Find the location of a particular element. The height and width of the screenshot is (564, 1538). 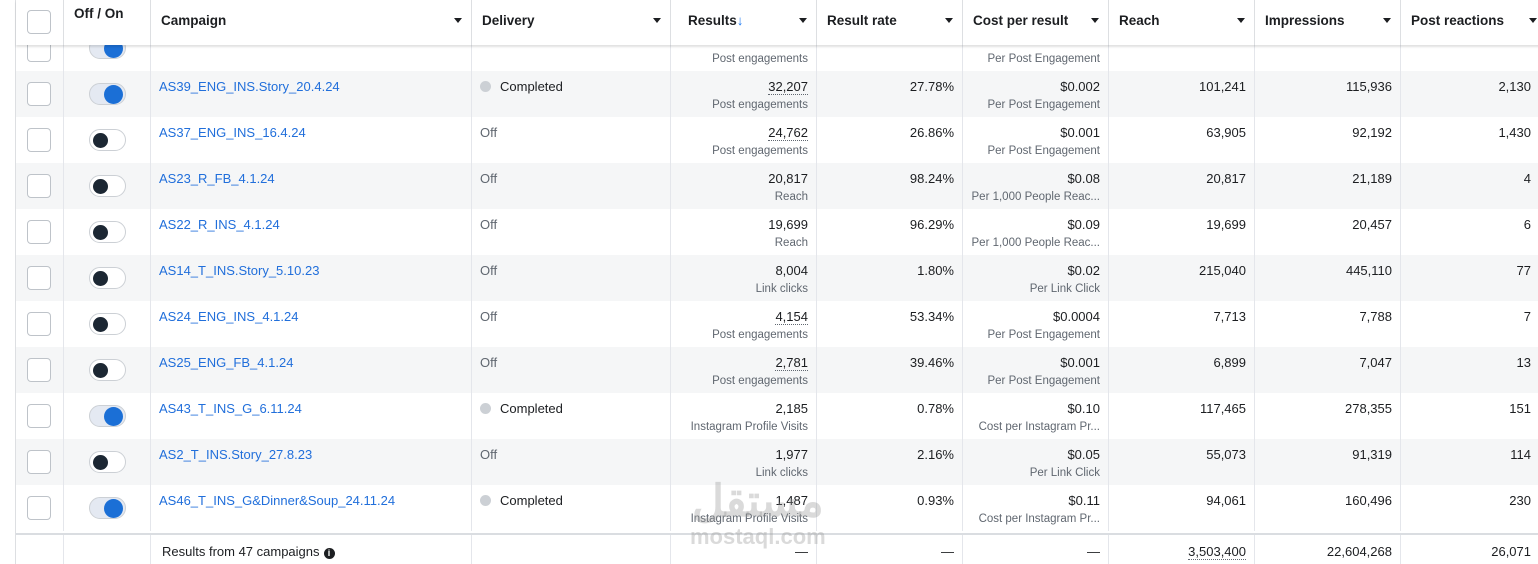

campaign-name-link: AS14_T_INS.Story_5.10.23 is located at coordinates (239, 270).